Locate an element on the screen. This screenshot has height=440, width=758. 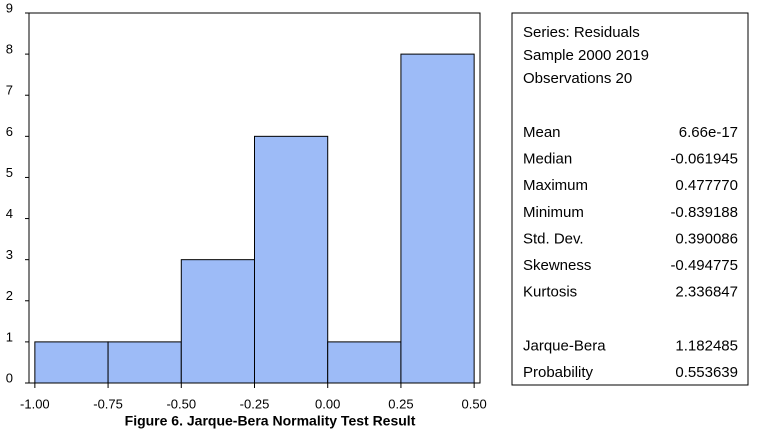
y-tick-label: 9 is located at coordinates (9, 7).